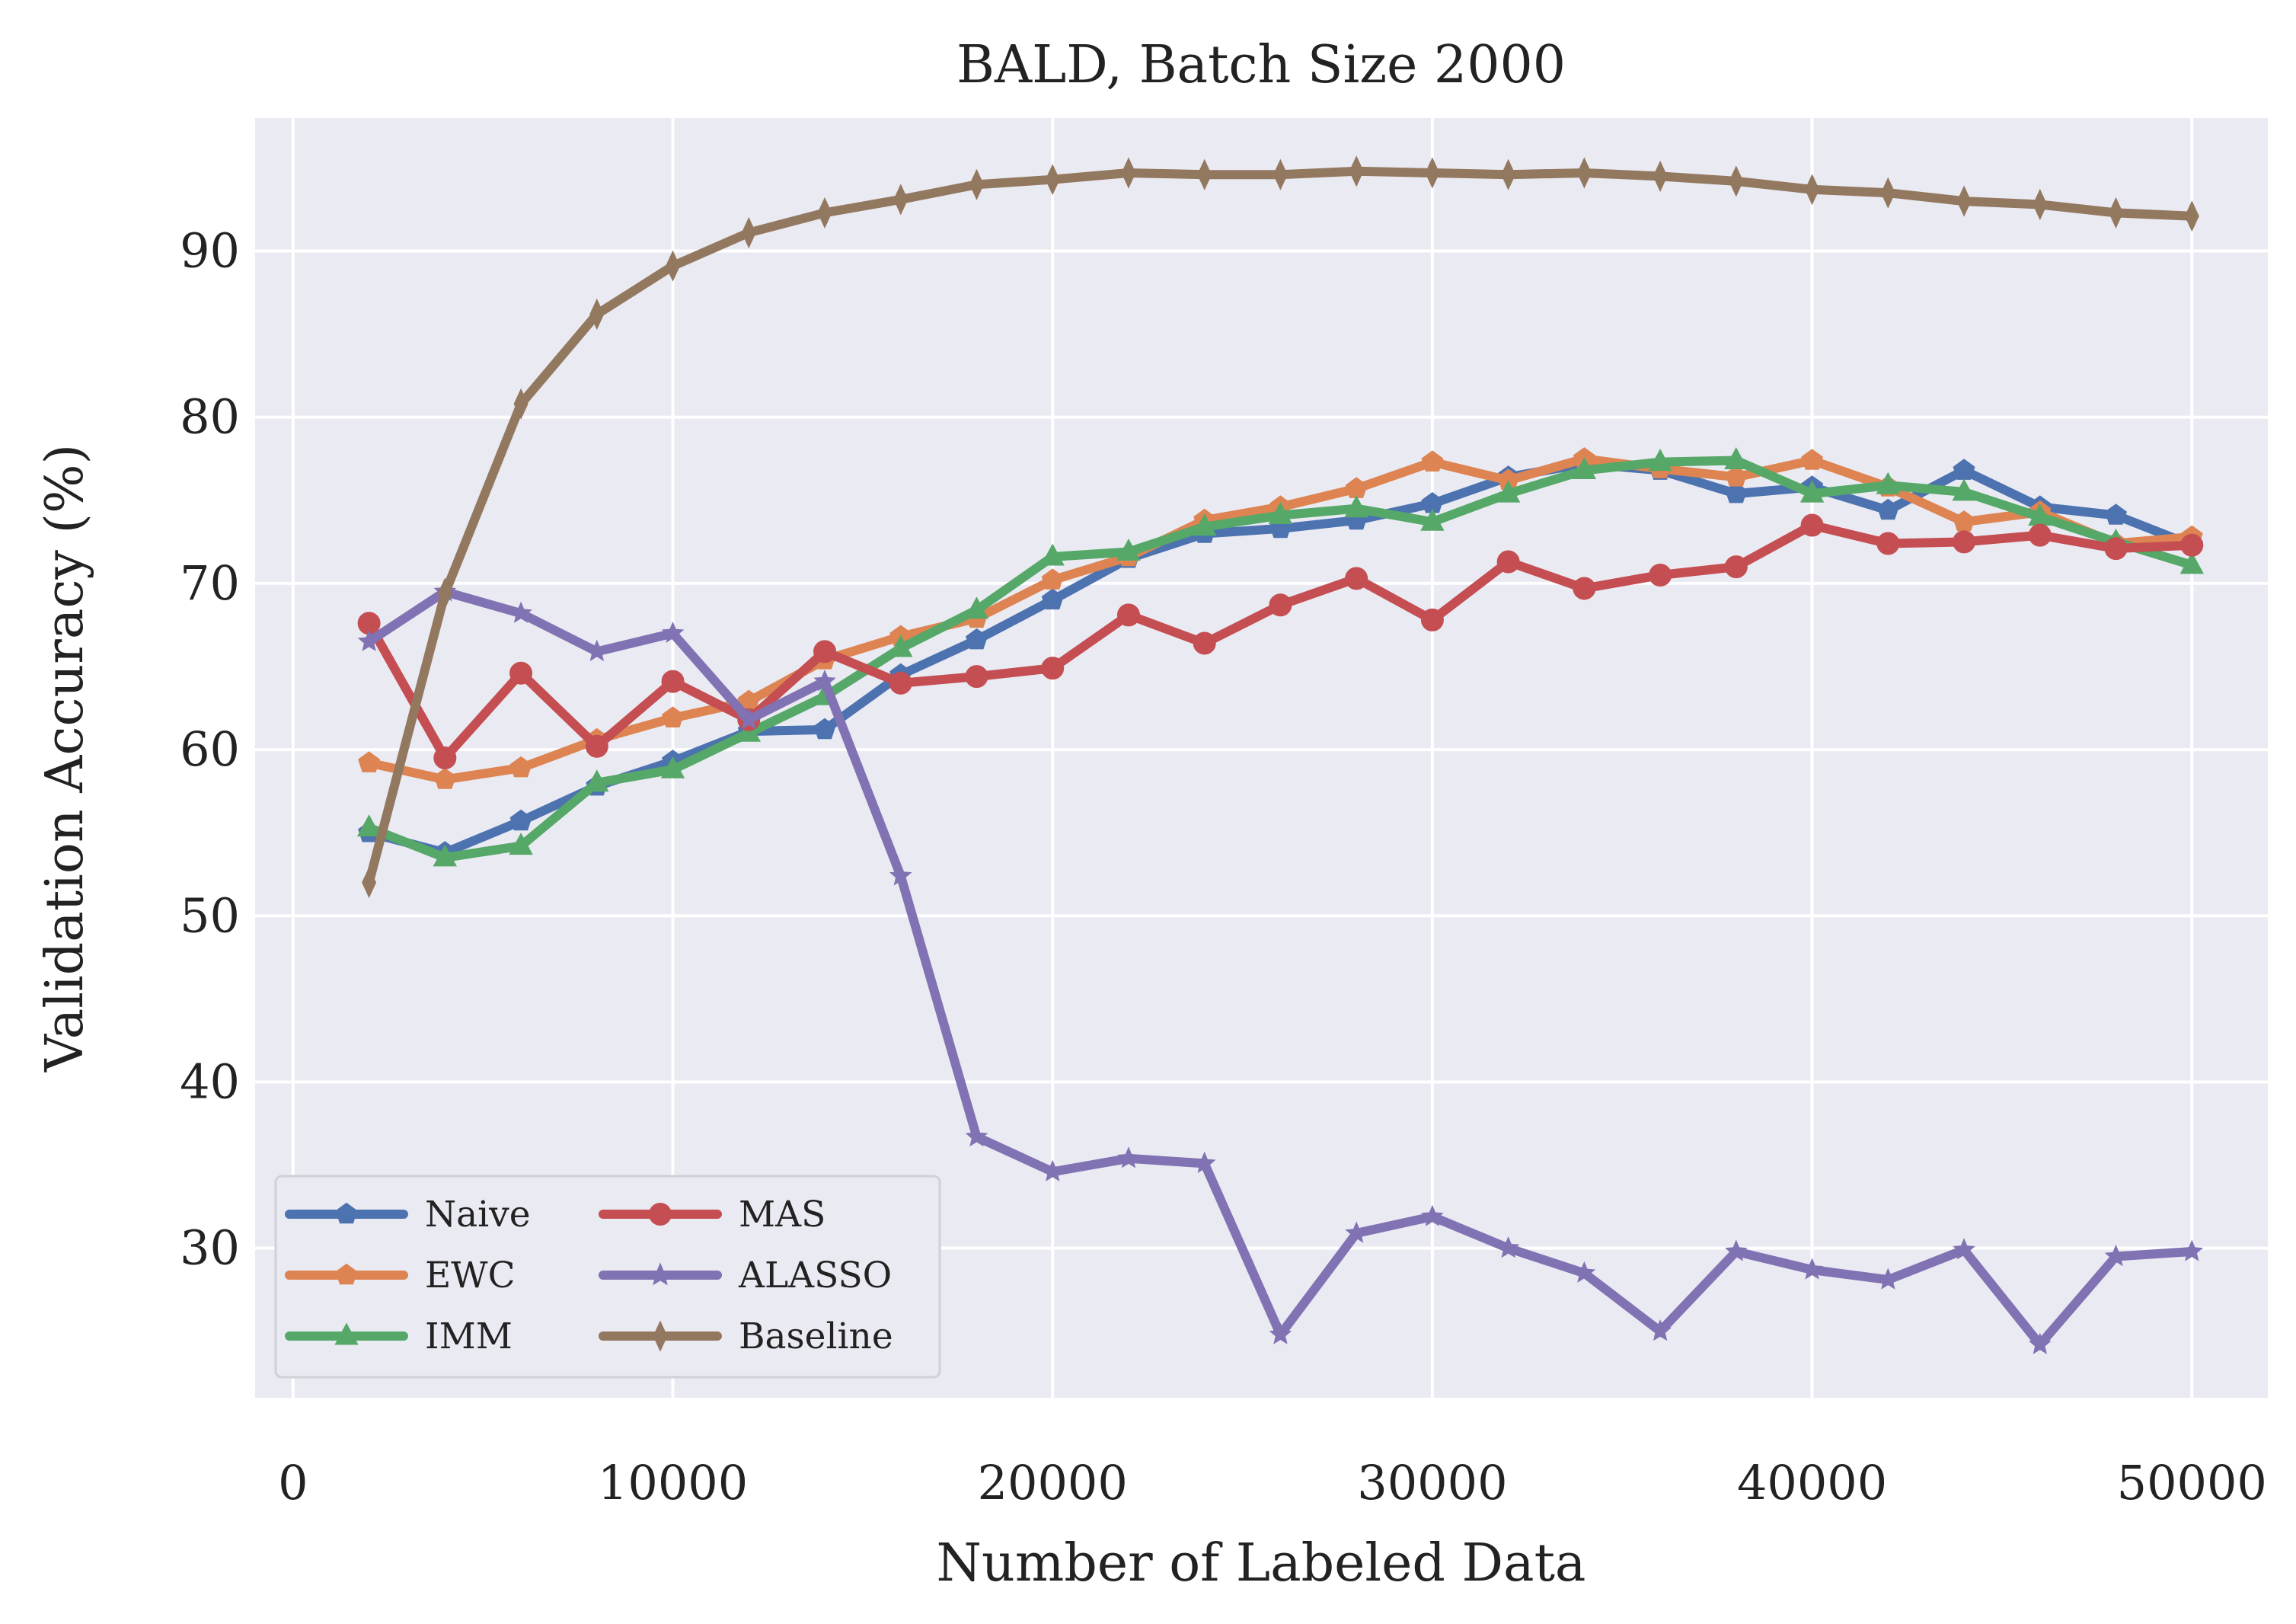 The width and height of the screenshot is (2296, 1624). What do you see at coordinates (1053, 1483) in the screenshot?
I see `x-tick-label: 20000` at bounding box center [1053, 1483].